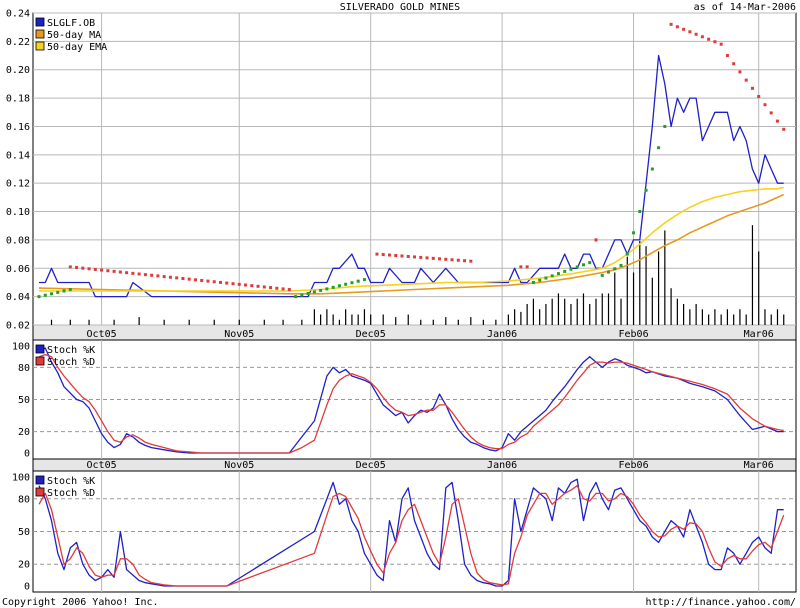 The height and width of the screenshot is (608, 800). Describe the element at coordinates (502, 465) in the screenshot. I see `x-tick-label: Jan06` at that location.